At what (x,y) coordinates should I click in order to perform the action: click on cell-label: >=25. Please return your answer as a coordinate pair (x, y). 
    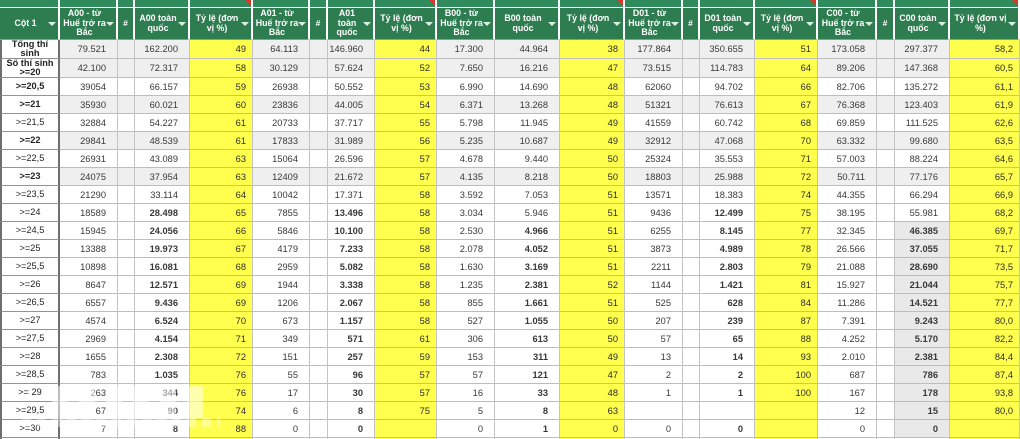
    Looking at the image, I should click on (30, 249).